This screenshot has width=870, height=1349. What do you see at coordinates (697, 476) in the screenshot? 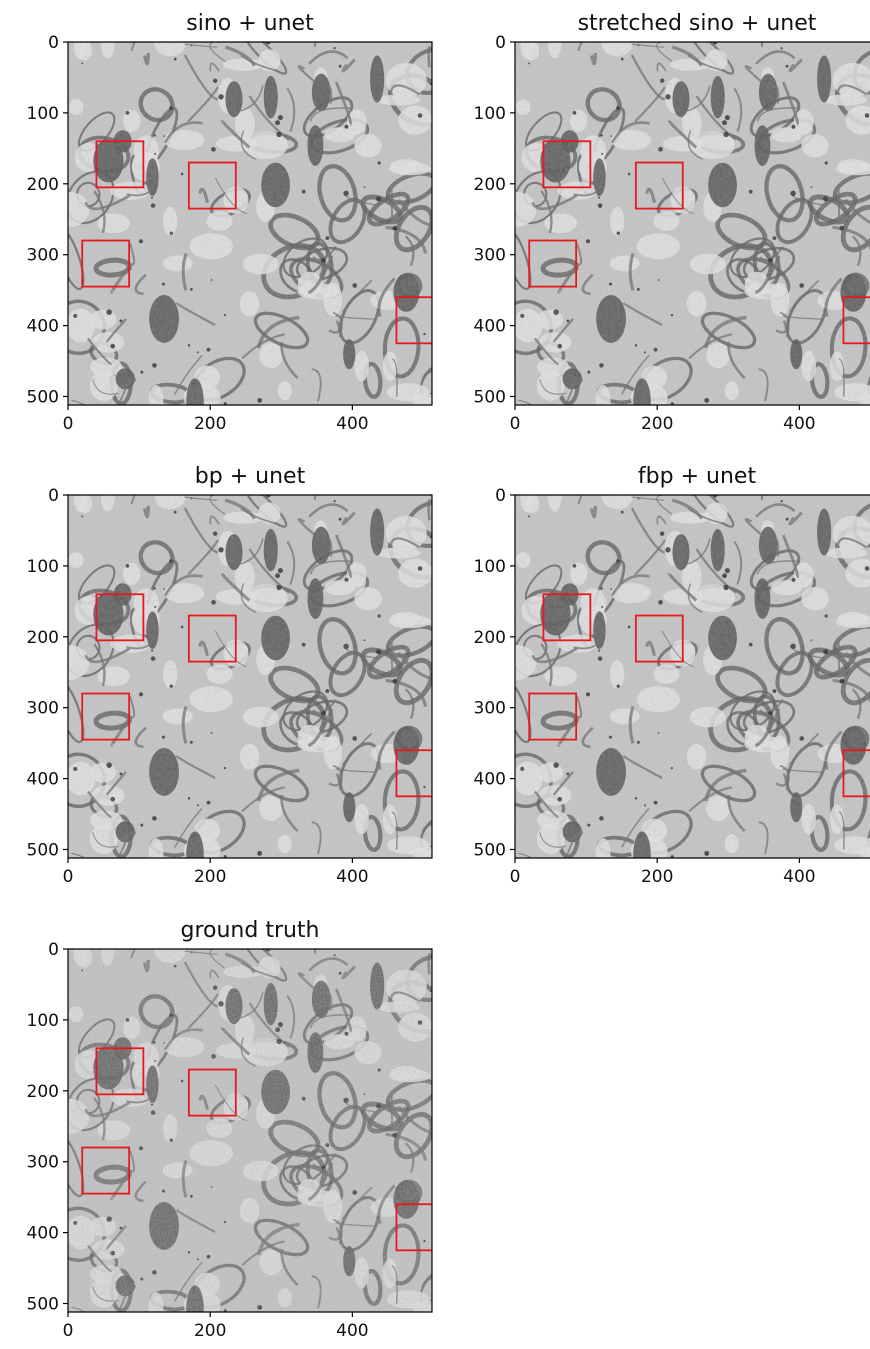
I see `panel-title: fbp + unet` at bounding box center [697, 476].